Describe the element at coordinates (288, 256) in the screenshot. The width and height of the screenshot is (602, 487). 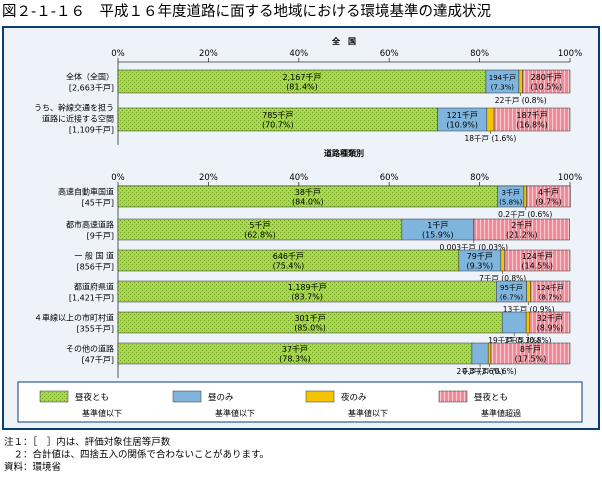
I see `data-label: 646千戸` at that location.